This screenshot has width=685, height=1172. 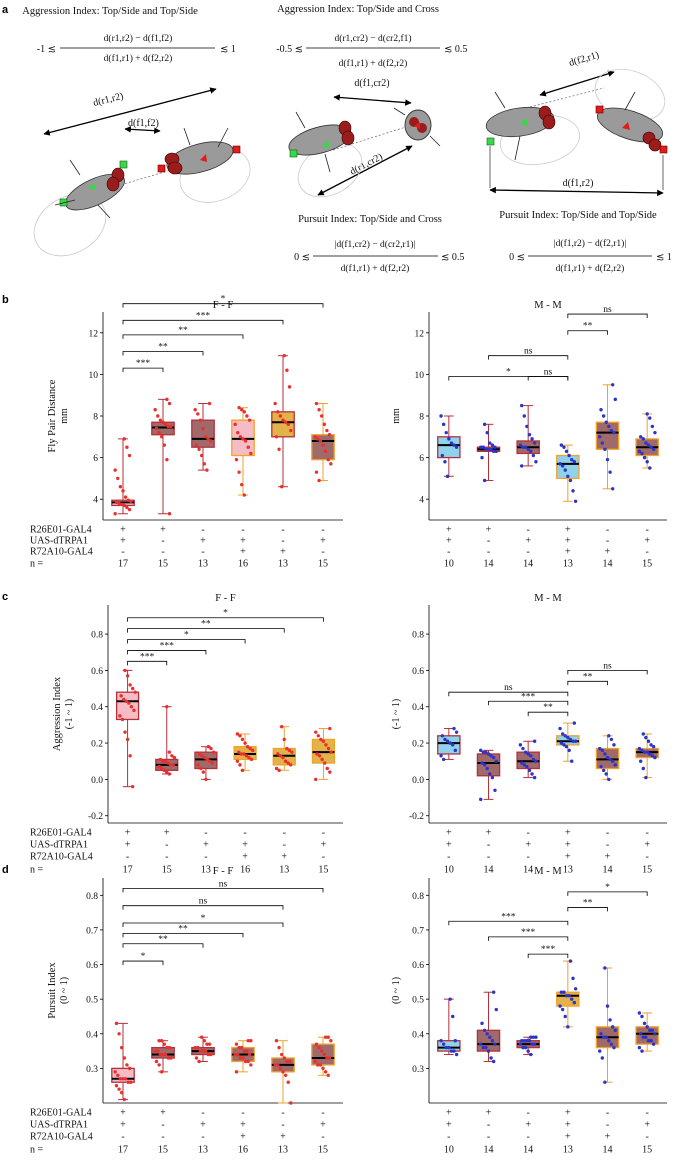 What do you see at coordinates (608, 1150) in the screenshot?
I see `sample-size: 14` at bounding box center [608, 1150].